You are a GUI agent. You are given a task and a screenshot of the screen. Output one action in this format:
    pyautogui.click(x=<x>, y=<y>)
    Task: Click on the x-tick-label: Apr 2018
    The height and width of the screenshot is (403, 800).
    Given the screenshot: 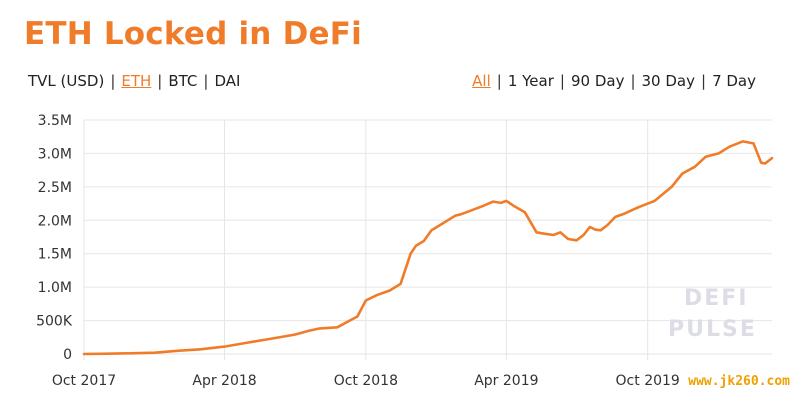 What is the action you would take?
    pyautogui.click(x=224, y=381)
    